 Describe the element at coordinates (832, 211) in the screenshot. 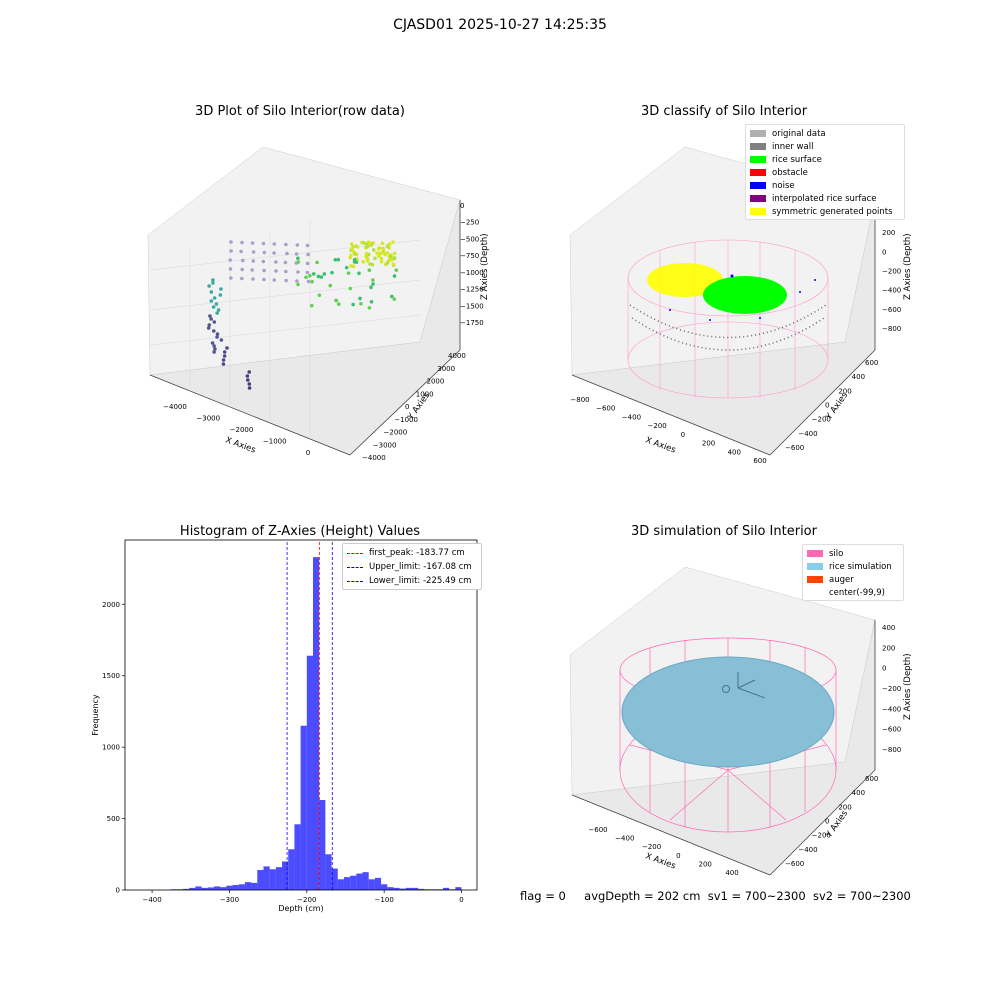

I see `legend-label: symmetric generated points` at that location.